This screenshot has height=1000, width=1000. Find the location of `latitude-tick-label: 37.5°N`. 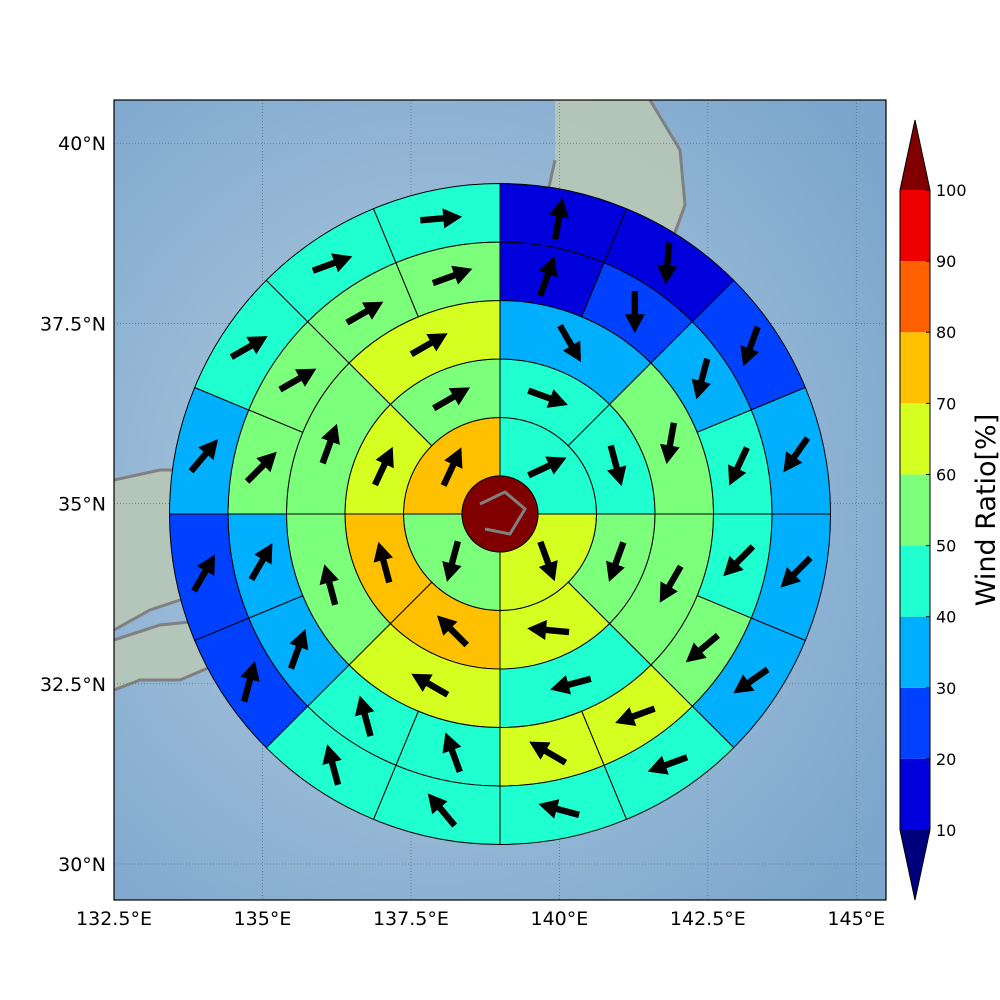

latitude-tick-label: 37.5°N is located at coordinates (73, 324).